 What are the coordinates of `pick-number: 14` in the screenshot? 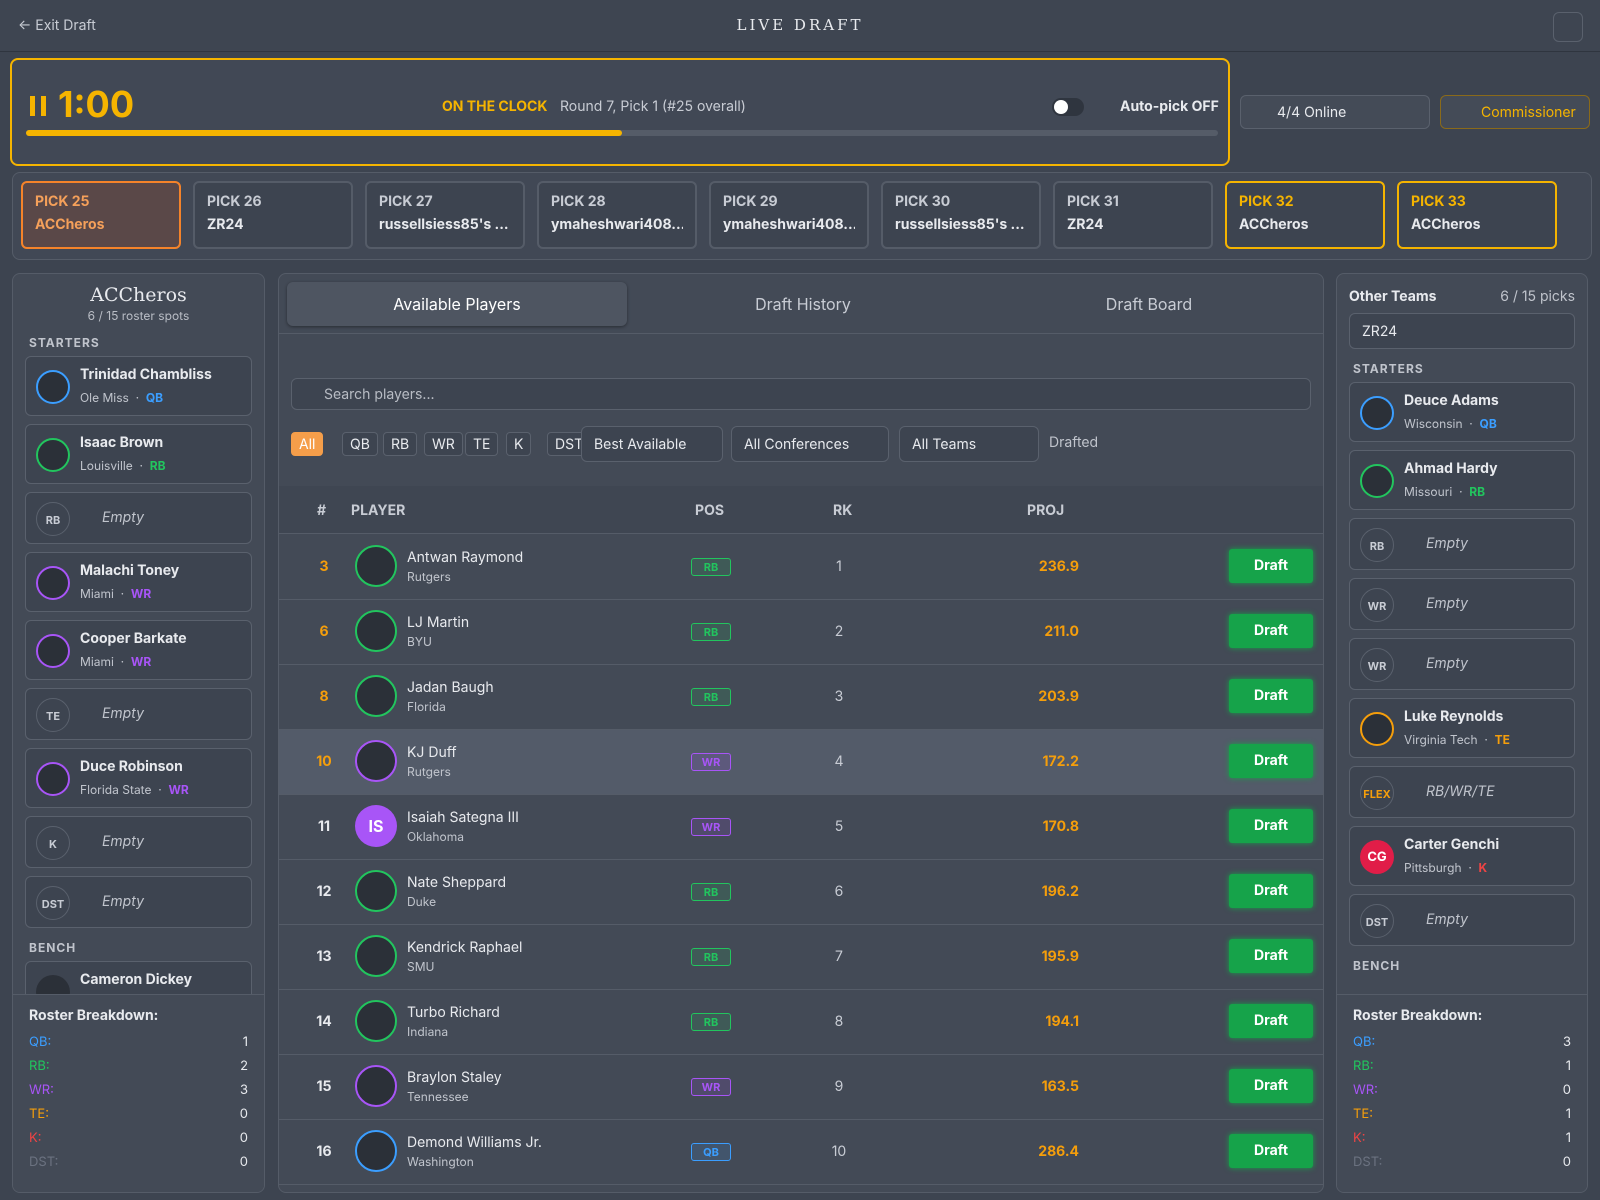 It's located at (324, 1021).